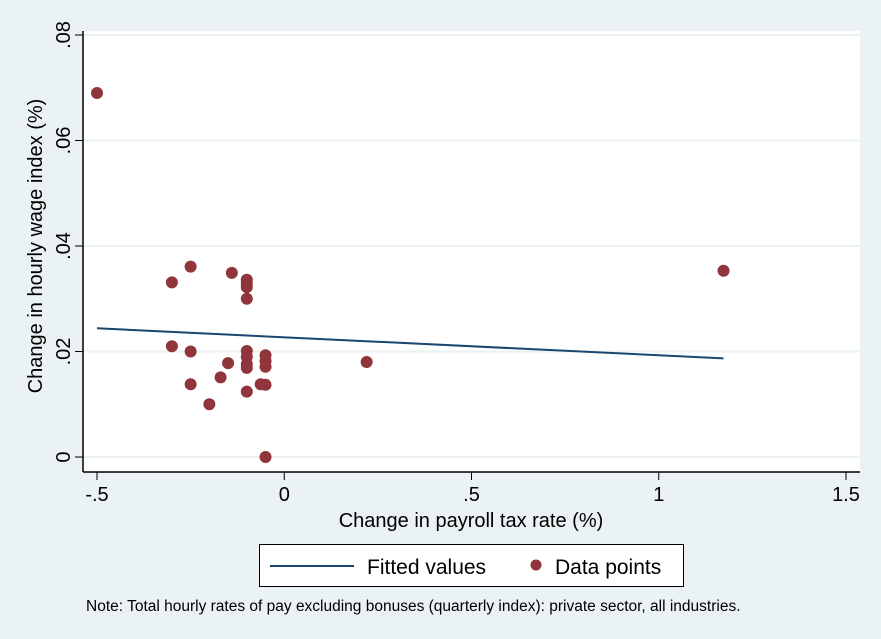 The image size is (881, 639). Describe the element at coordinates (536, 565) in the screenshot. I see `legend-dot-swatch` at that location.